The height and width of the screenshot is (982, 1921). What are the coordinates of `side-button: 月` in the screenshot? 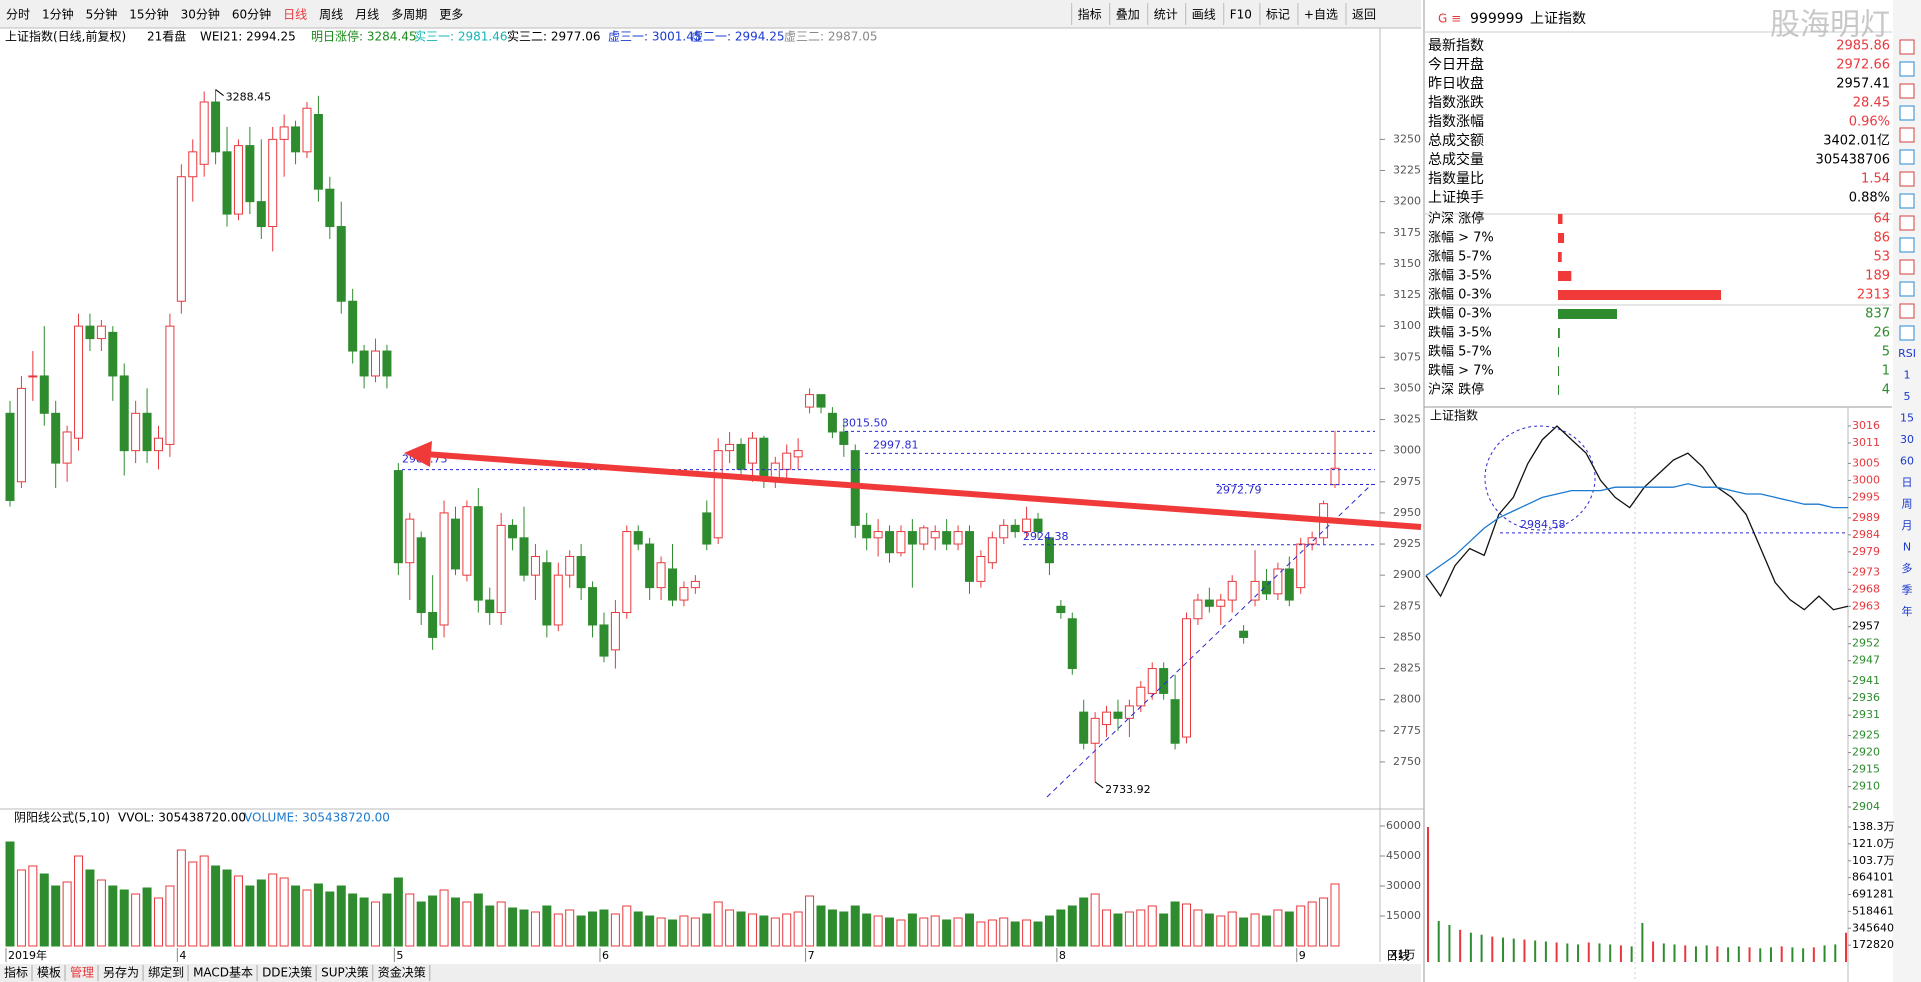 It's located at (1907, 525).